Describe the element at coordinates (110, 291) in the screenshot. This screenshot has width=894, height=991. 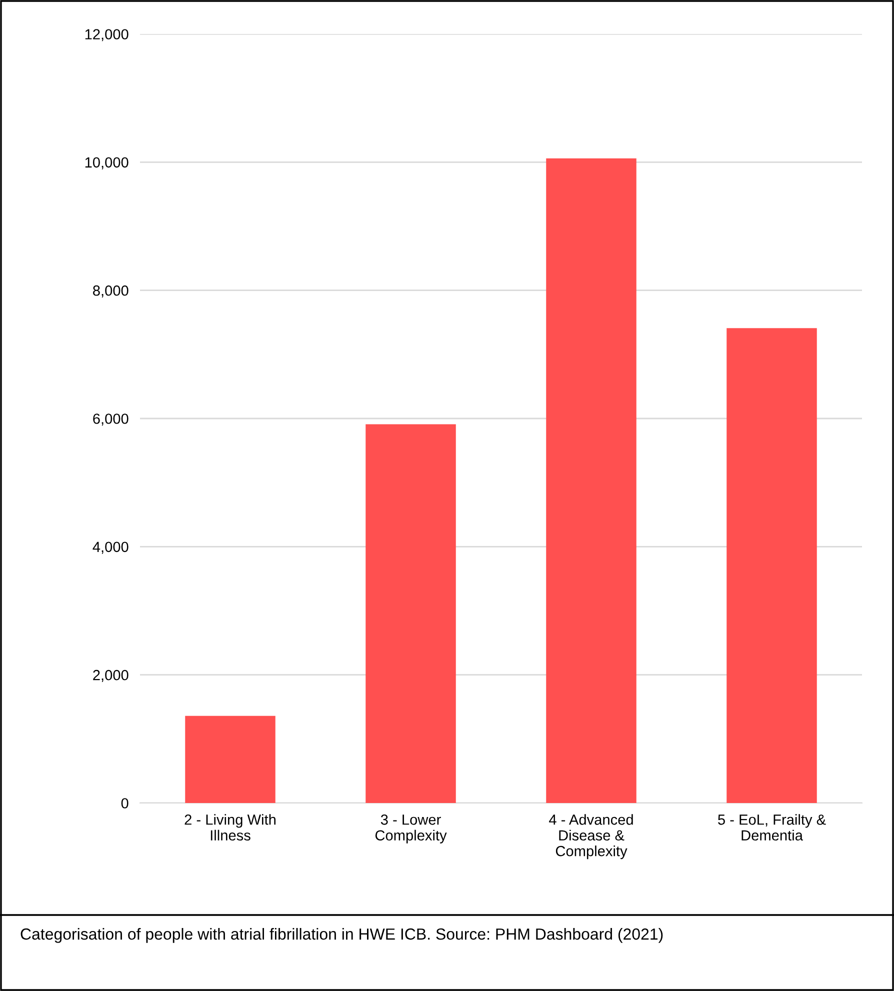
I see `y-tick-label: 8,000` at that location.